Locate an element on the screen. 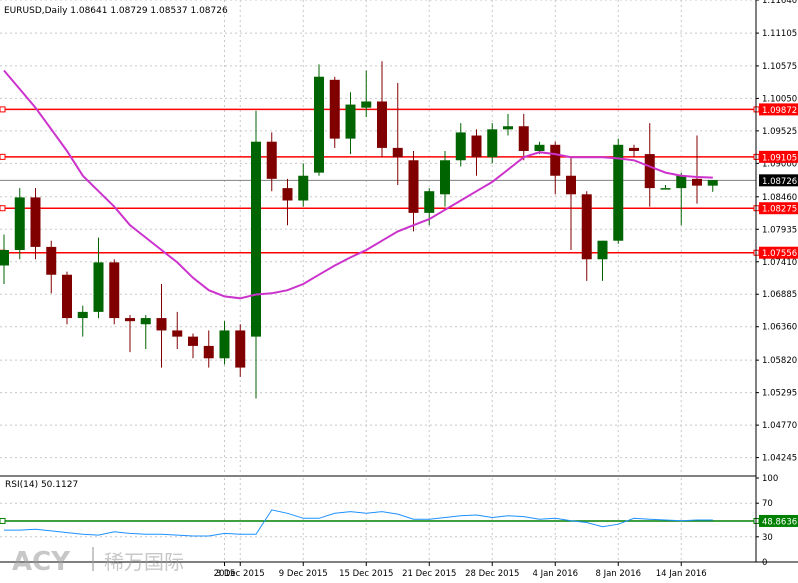 The height and width of the screenshot is (583, 798). price-tick-label: 1.10575 is located at coordinates (779, 67).